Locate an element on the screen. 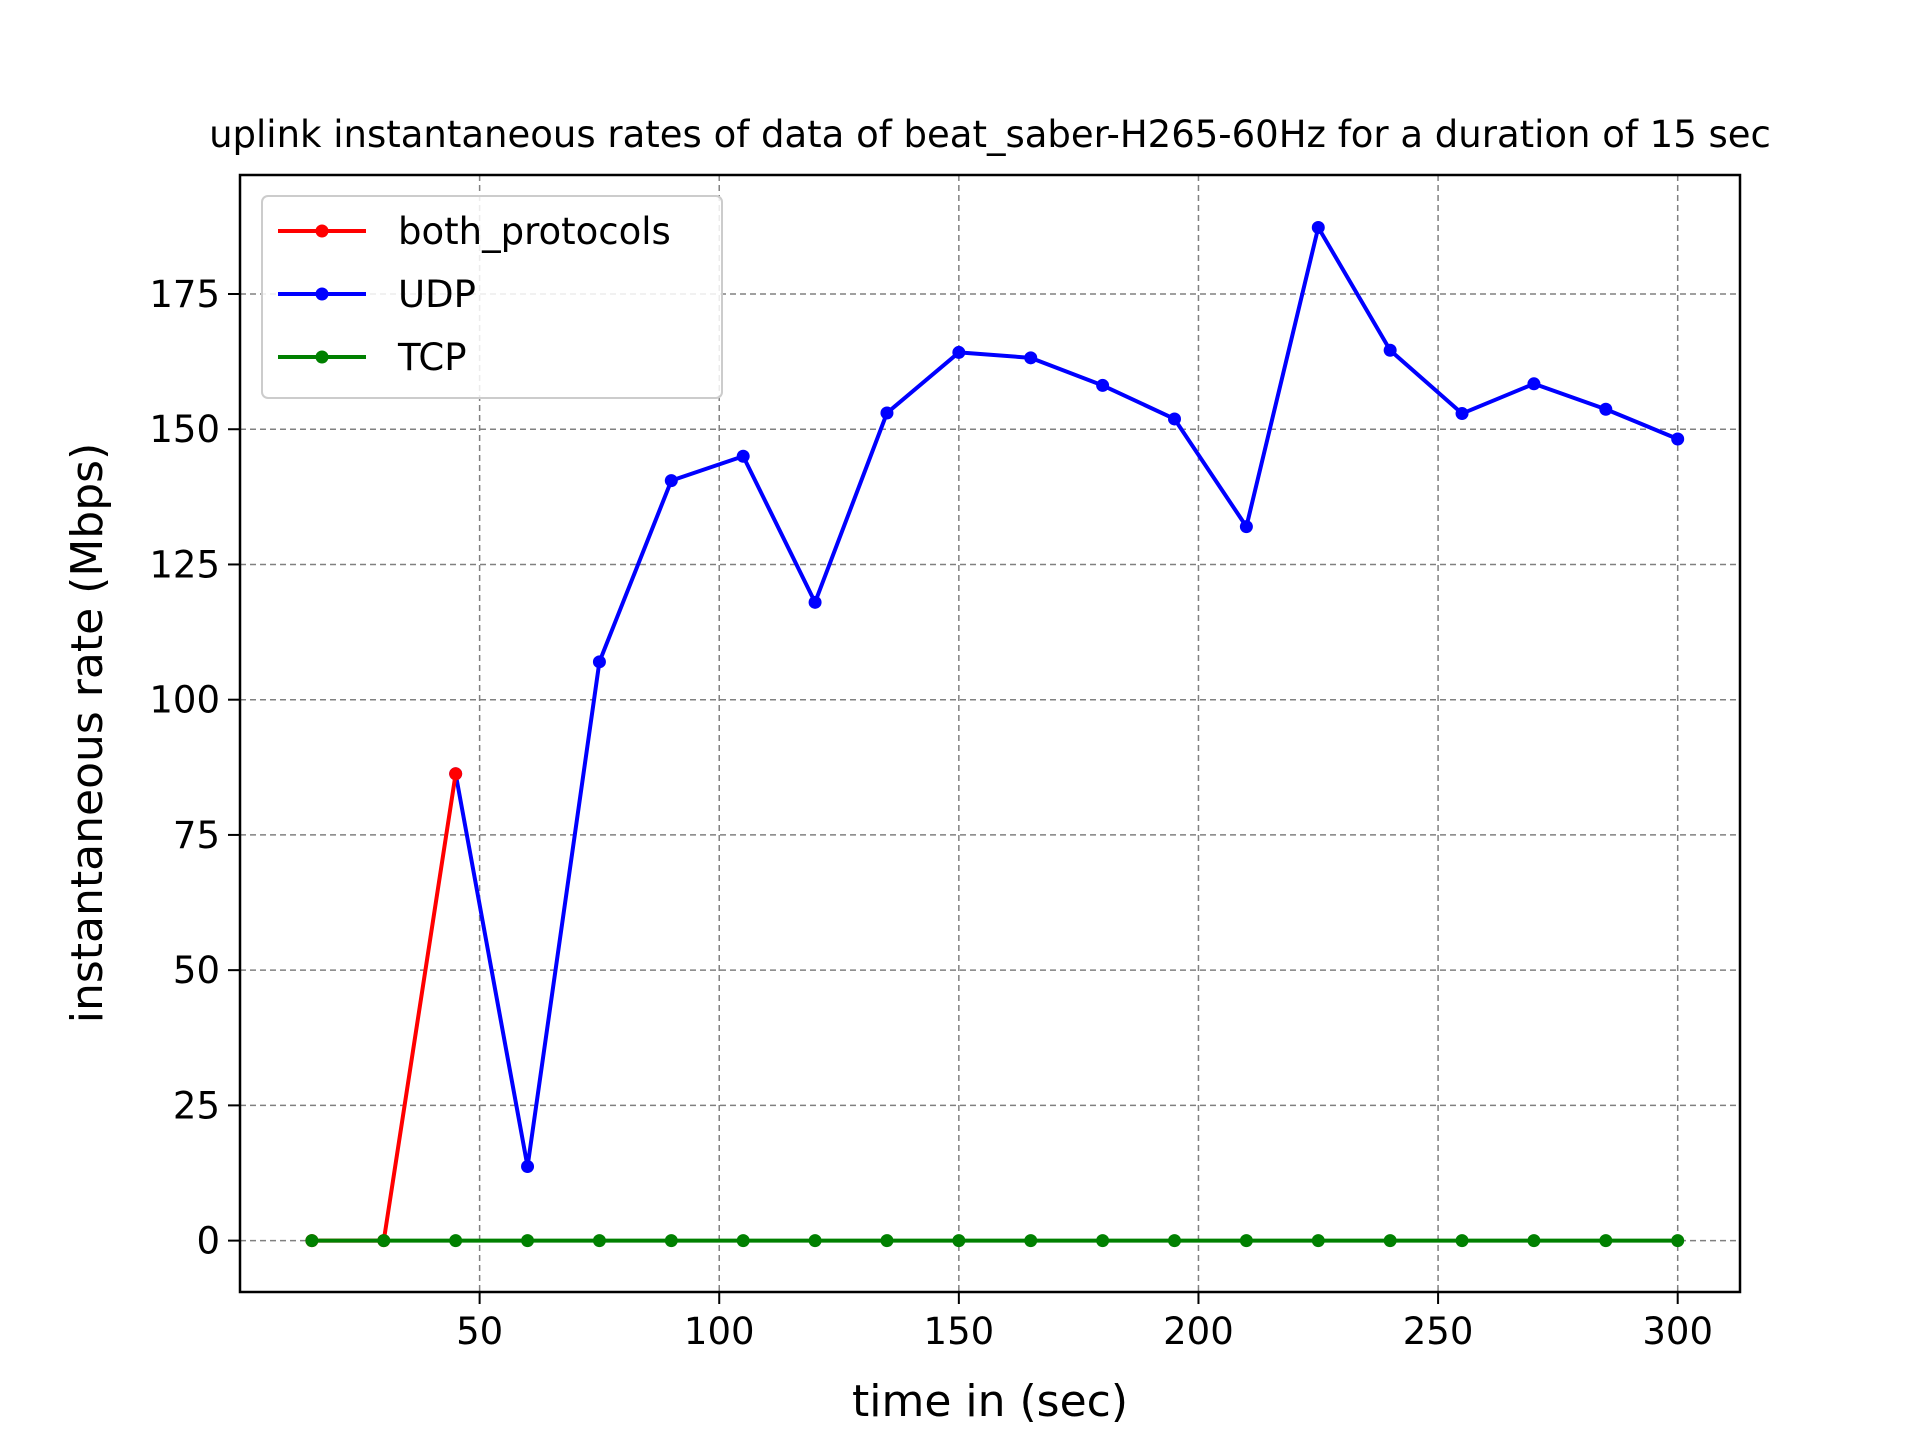 This screenshot has height=1445, width=1920. y-tick-label: 50 is located at coordinates (196, 970).